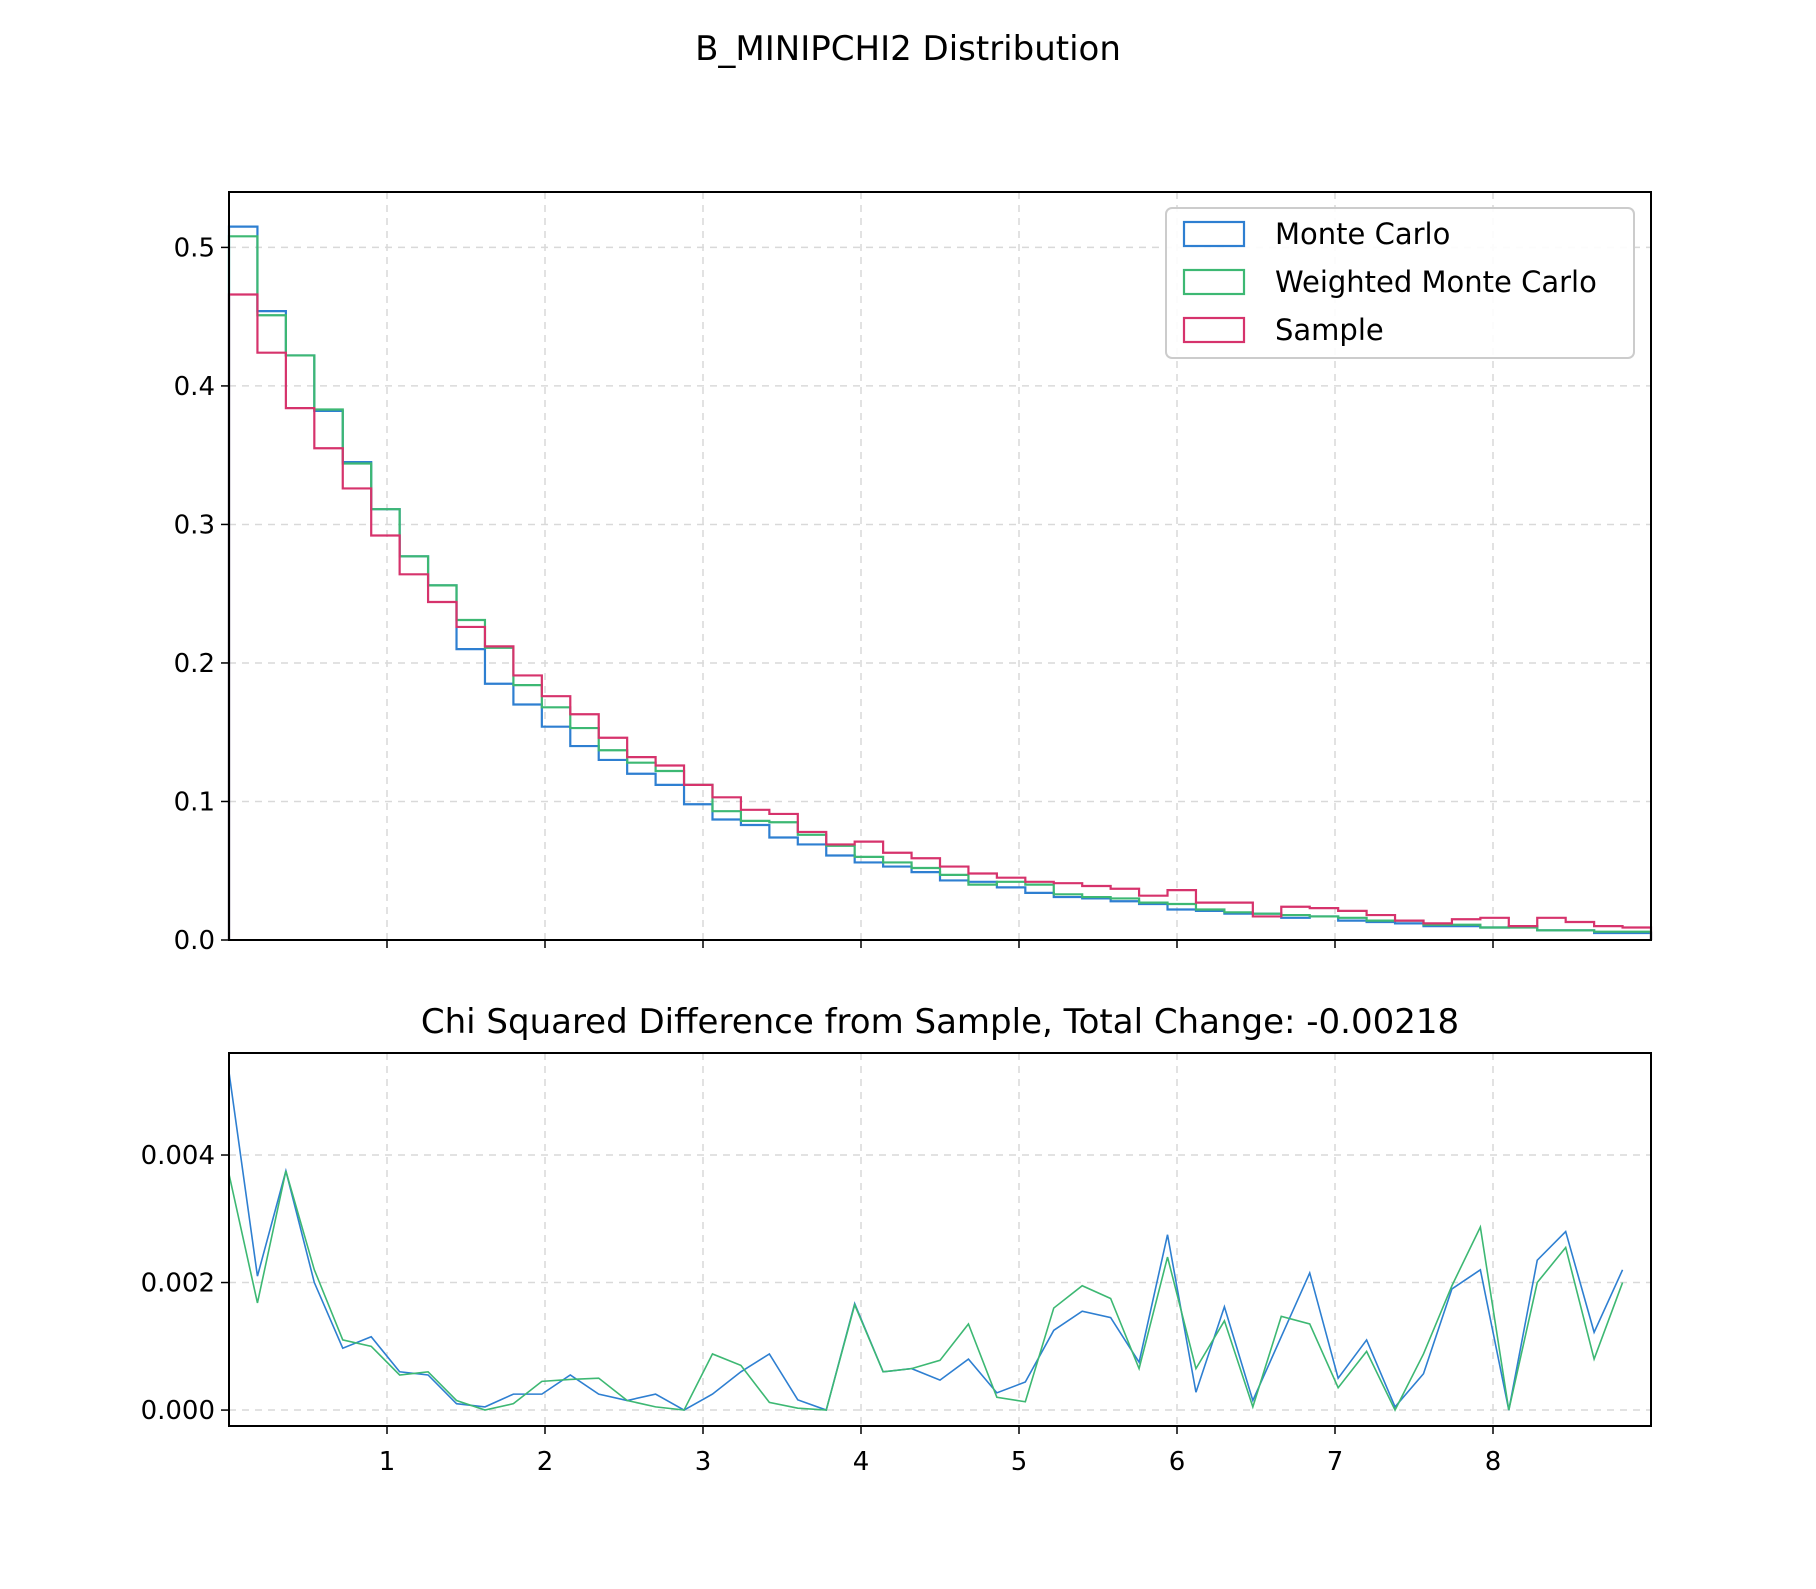  Describe the element at coordinates (1335, 1462) in the screenshot. I see `chi-squared-x-tick-label: 7` at that location.